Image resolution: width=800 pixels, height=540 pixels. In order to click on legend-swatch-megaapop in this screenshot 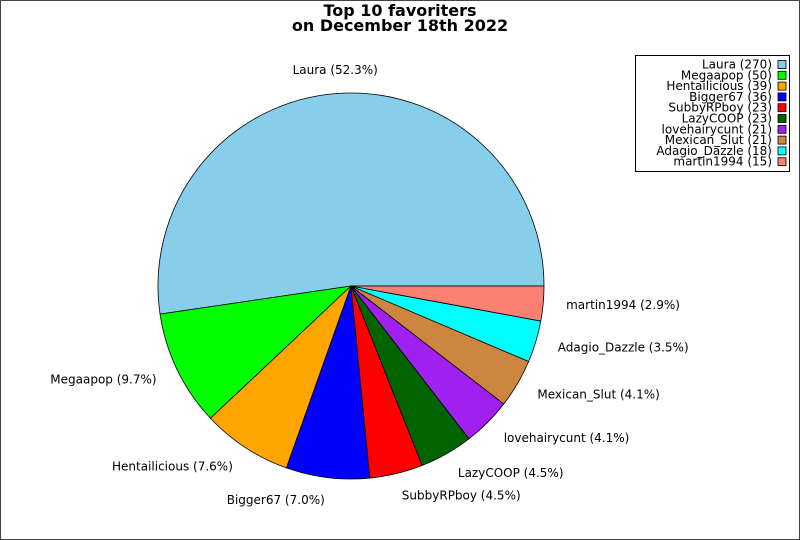, I will do `click(782, 75)`.